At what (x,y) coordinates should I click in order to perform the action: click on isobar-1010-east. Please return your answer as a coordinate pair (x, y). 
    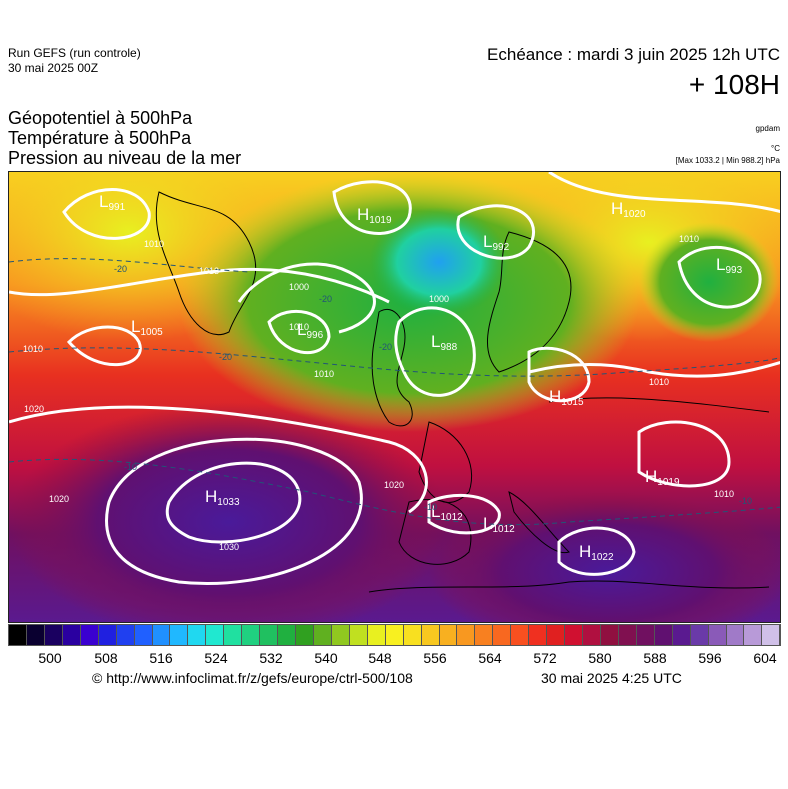
    Looking at the image, I should click on (654, 369).